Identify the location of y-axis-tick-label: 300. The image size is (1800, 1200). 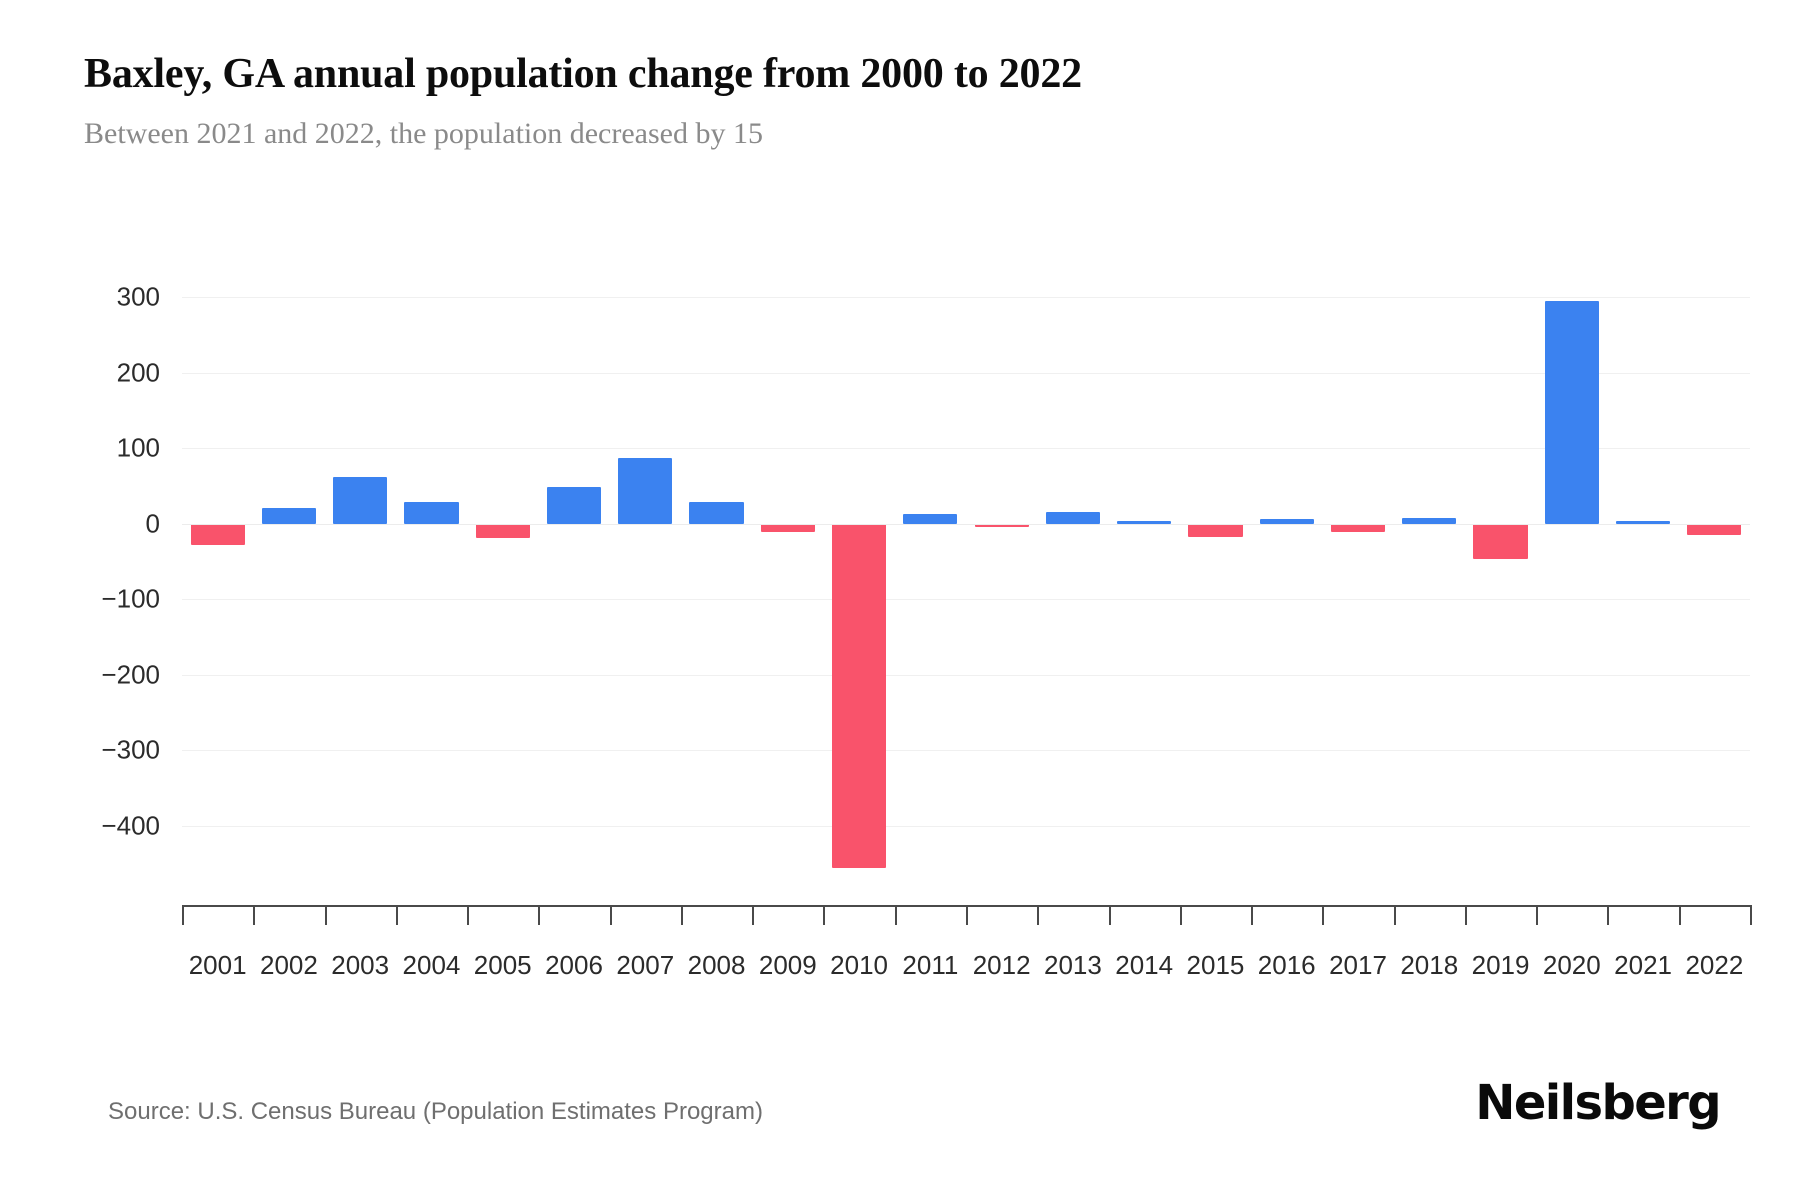
(138, 296).